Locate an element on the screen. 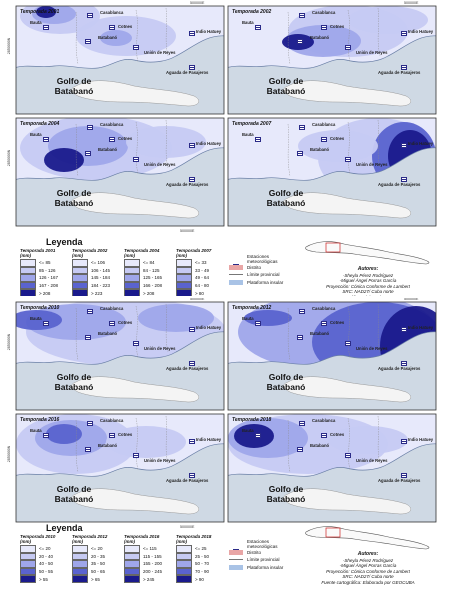 The width and height of the screenshot is (450, 598). legend-season: Temporada 2018 is located at coordinates (194, 536).